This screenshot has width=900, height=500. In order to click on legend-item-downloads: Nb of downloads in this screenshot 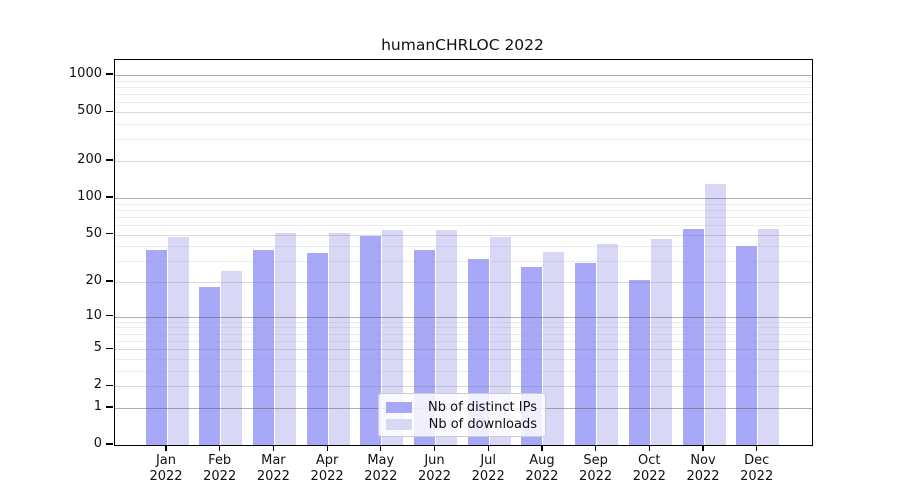, I will do `click(461, 424)`.